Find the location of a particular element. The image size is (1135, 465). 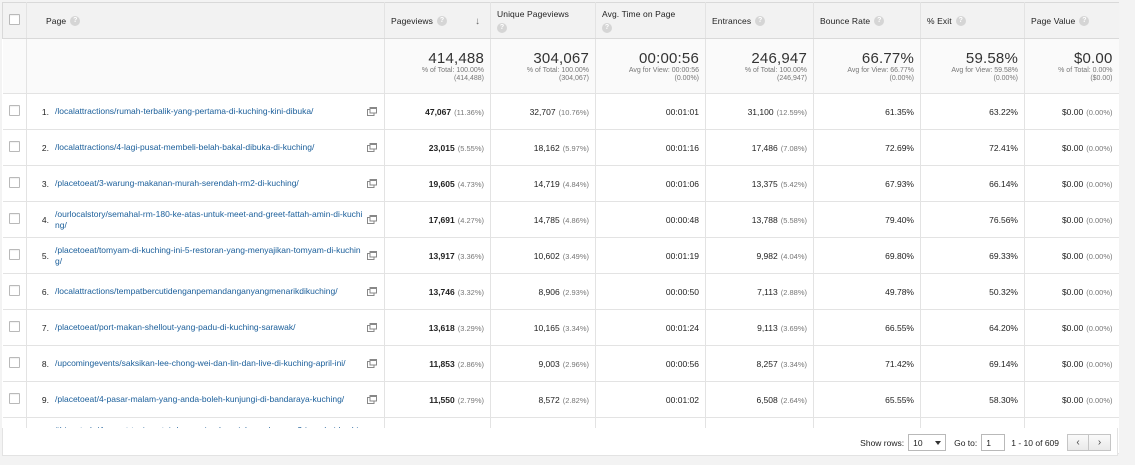

unique-pageviews-cell: 14,719 (4.84%) is located at coordinates (543, 183).